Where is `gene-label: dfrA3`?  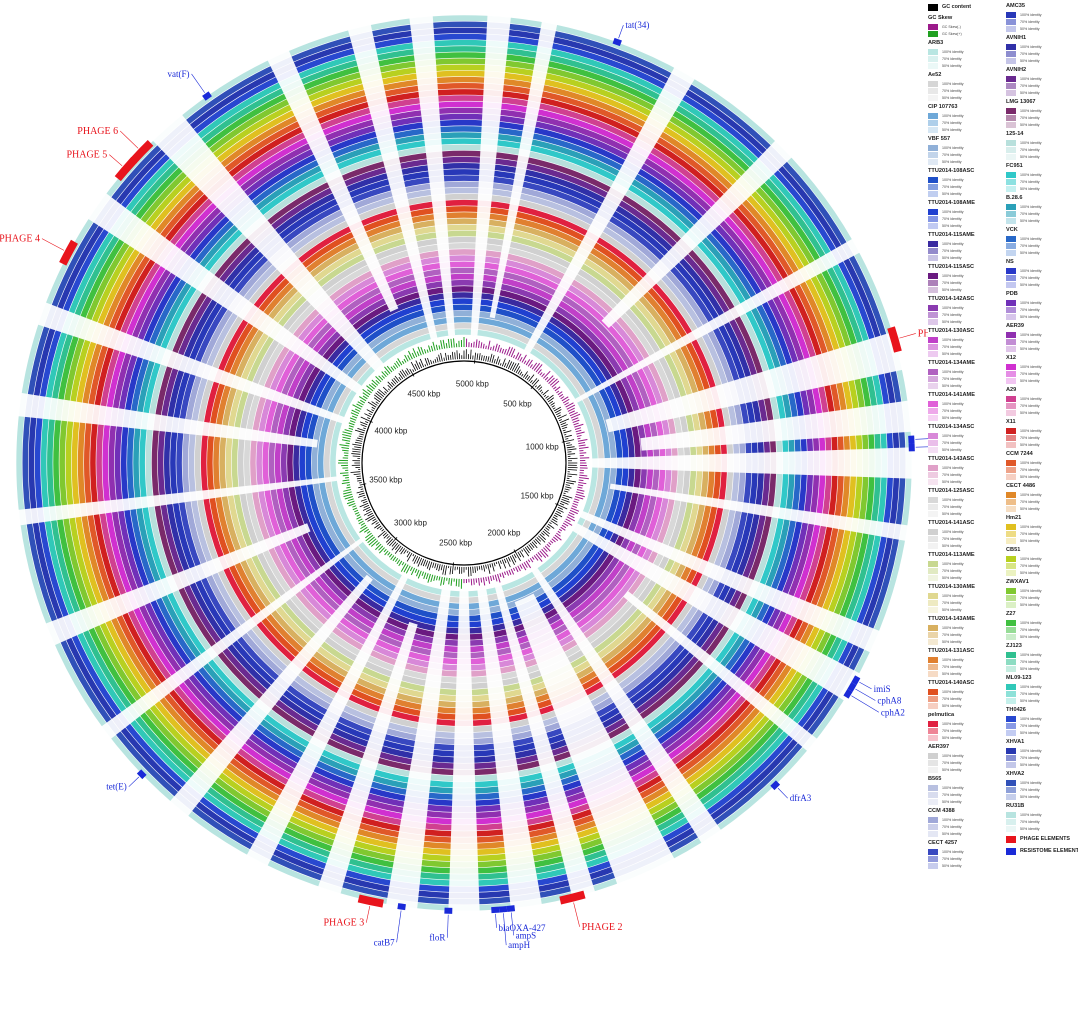
gene-label: dfrA3 is located at coordinates (801, 798).